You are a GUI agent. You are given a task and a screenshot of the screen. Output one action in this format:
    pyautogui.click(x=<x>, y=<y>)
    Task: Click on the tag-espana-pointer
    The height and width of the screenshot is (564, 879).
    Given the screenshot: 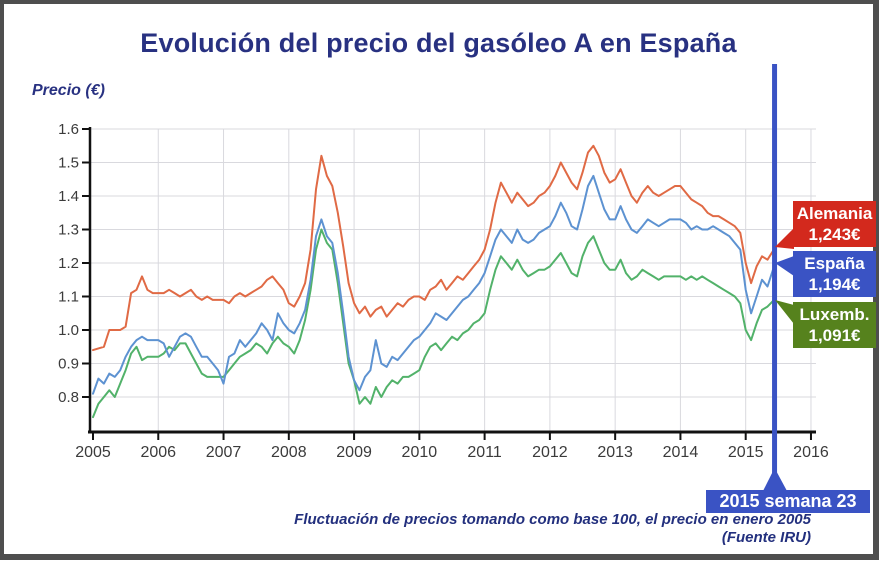 What is the action you would take?
    pyautogui.click(x=784, y=266)
    